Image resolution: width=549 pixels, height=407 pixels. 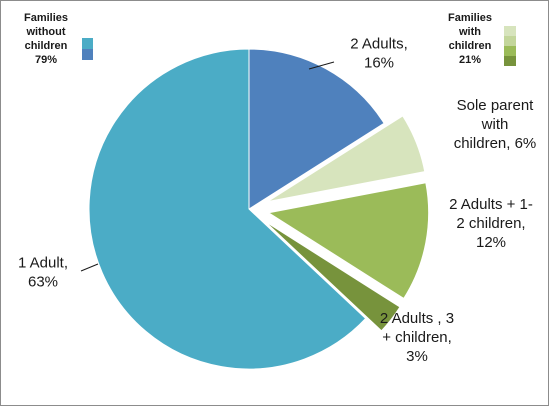 What do you see at coordinates (46, 60) in the screenshot?
I see `legend-title: 79%` at bounding box center [46, 60].